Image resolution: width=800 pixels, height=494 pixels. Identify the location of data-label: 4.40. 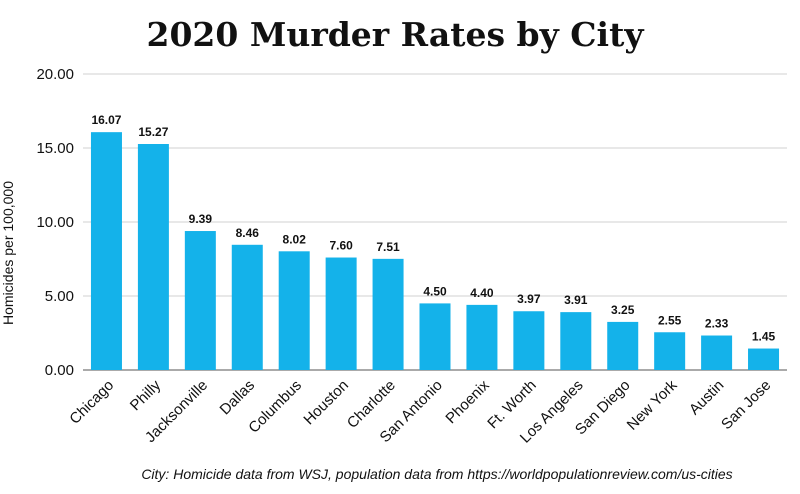
(482, 293).